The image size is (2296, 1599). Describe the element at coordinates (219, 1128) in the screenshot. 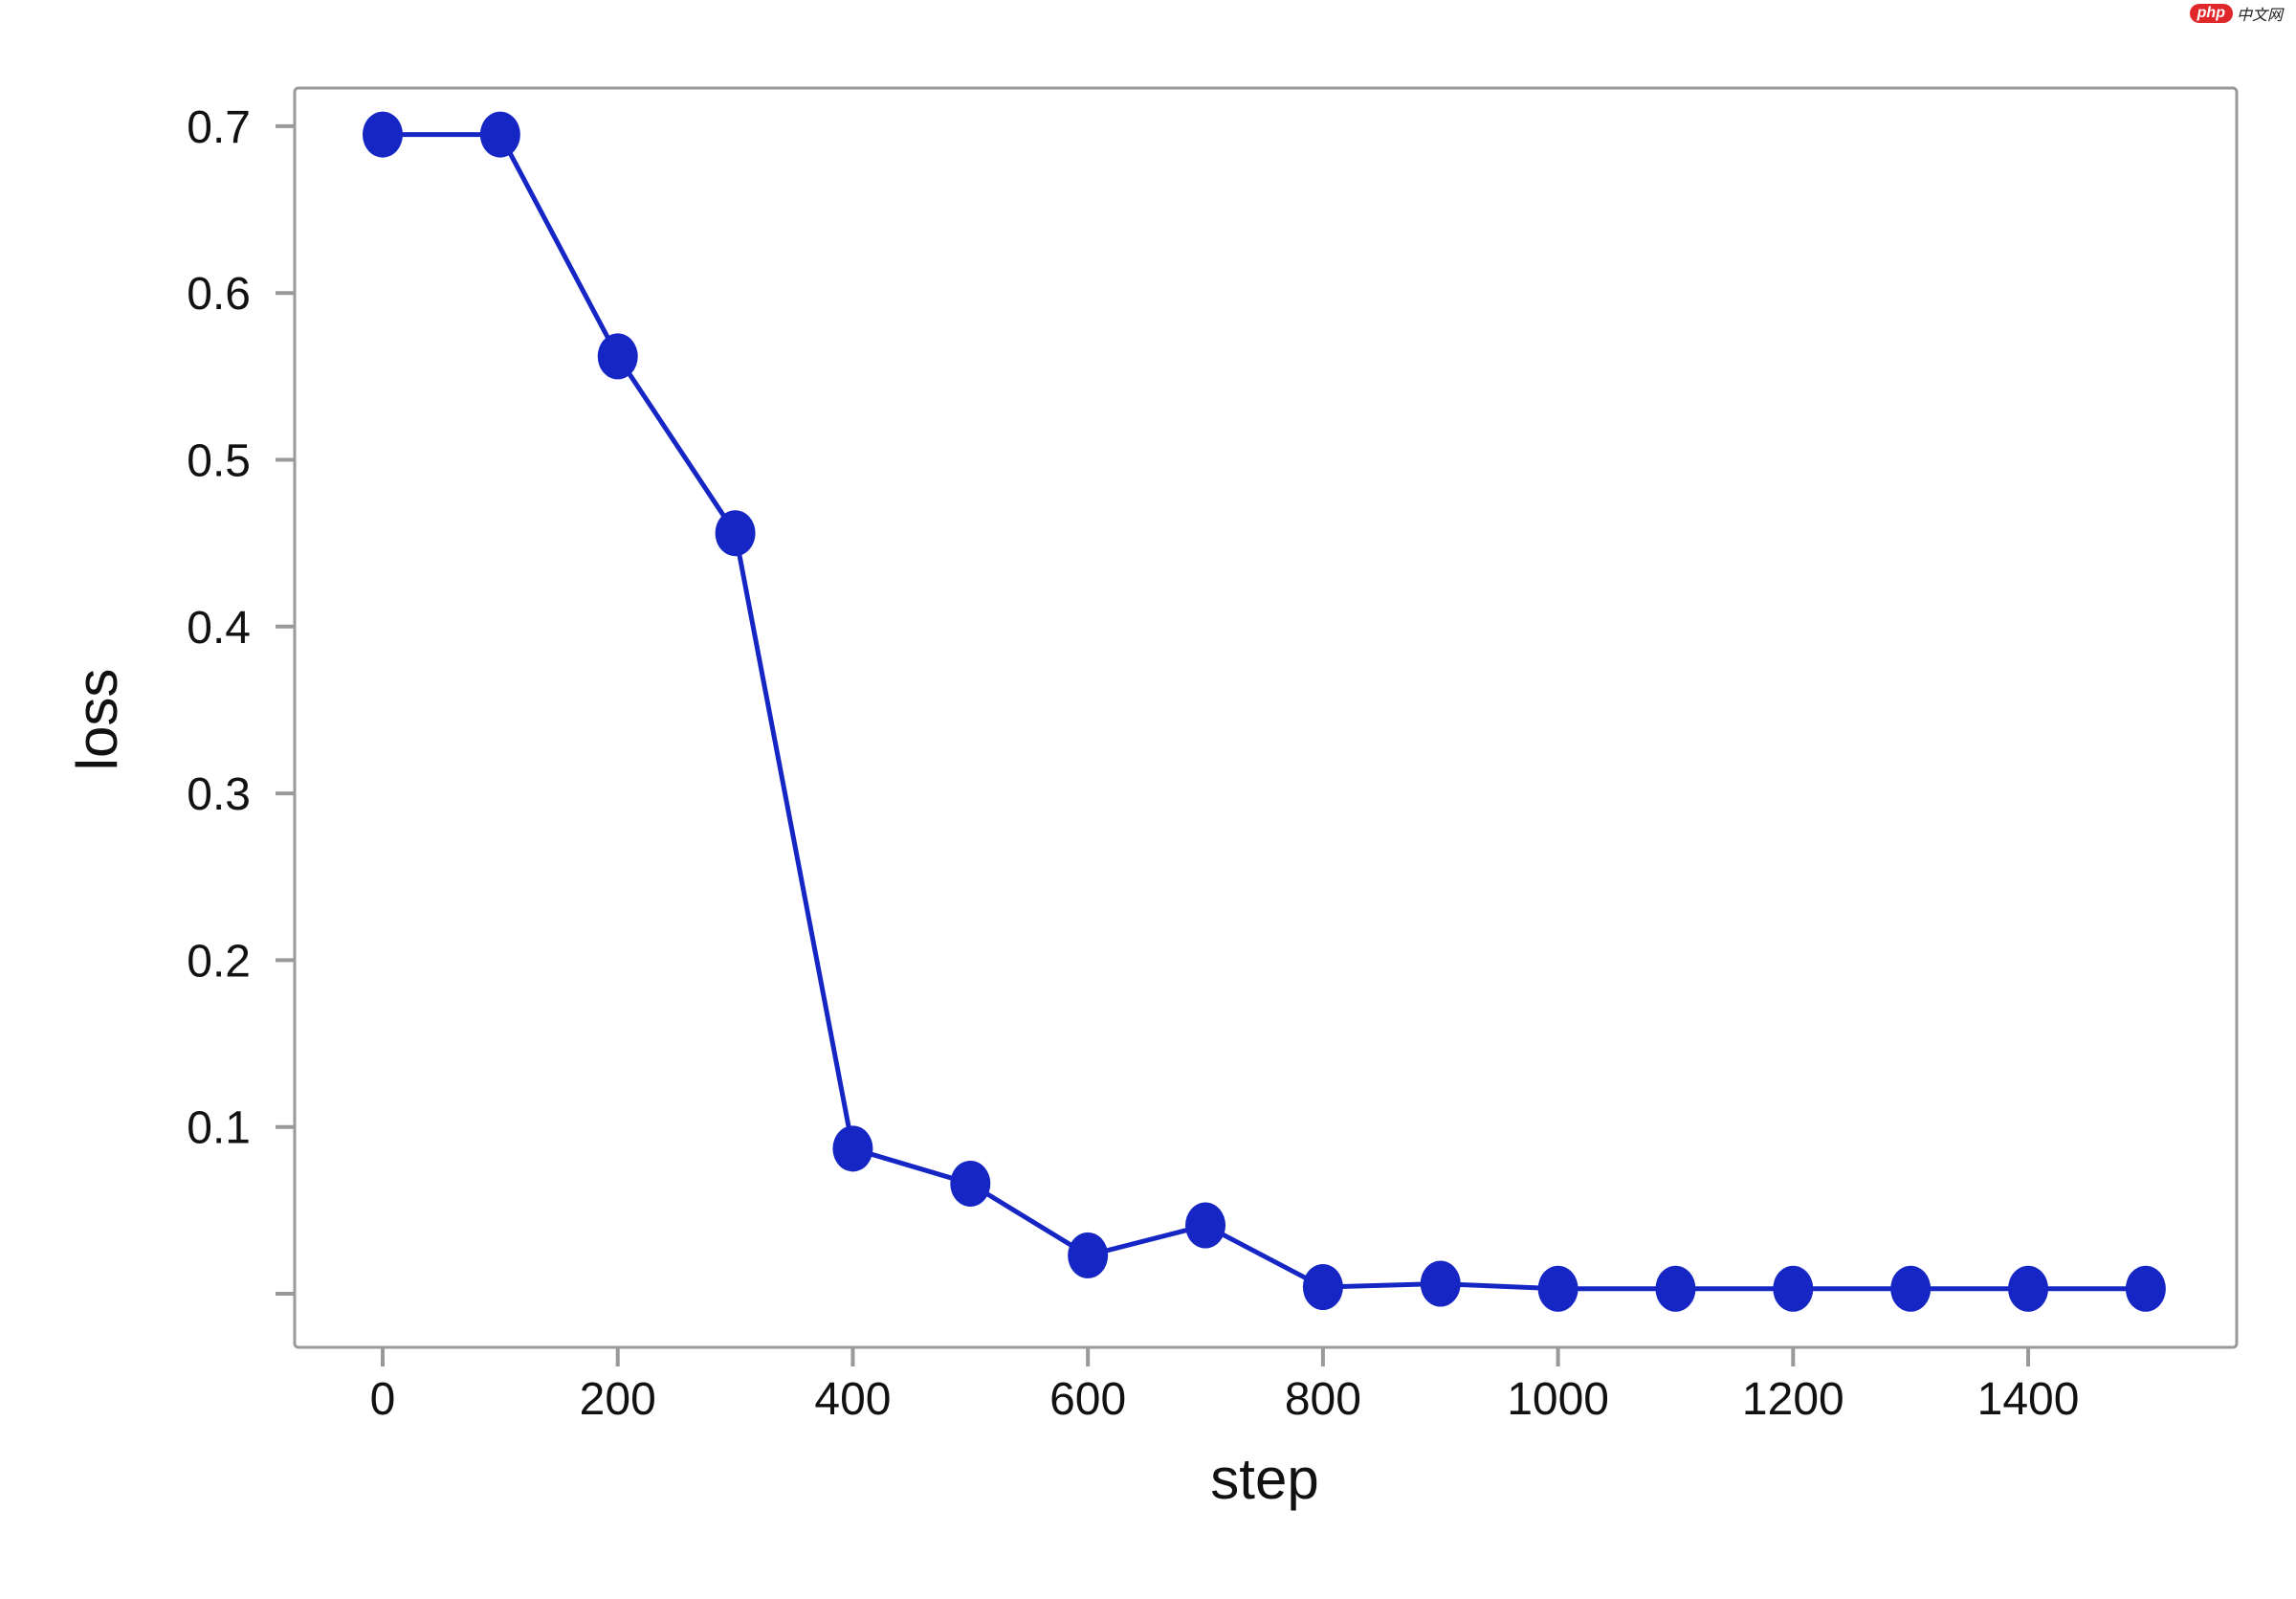

I see `y-tick-label: 0.1` at that location.